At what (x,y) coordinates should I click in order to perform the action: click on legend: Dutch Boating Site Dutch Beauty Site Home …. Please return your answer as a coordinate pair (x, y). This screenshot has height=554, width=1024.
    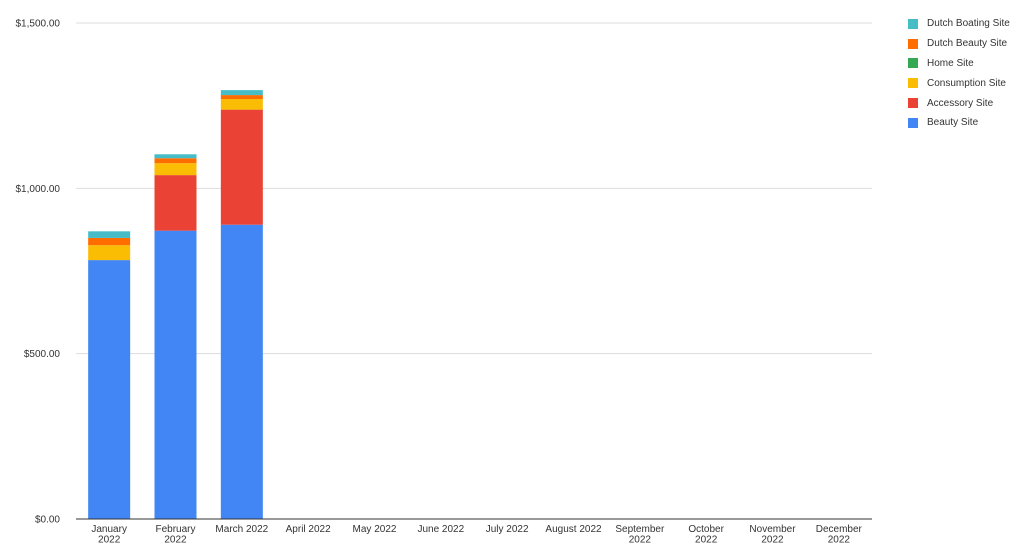
    Looking at the image, I should click on (959, 73).